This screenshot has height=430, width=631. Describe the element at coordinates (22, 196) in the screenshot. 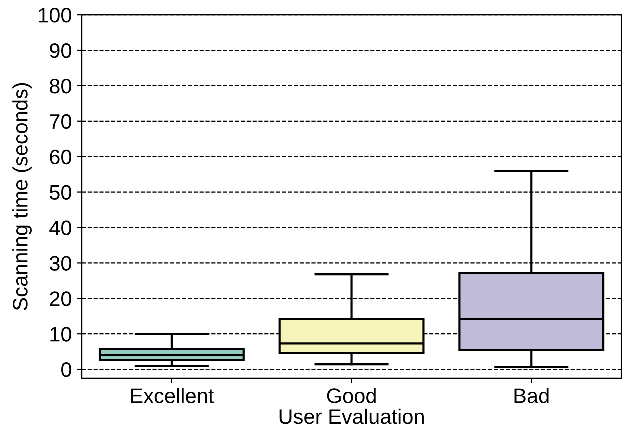

I see `y-axis-title: Scanning time (seconds)` at that location.